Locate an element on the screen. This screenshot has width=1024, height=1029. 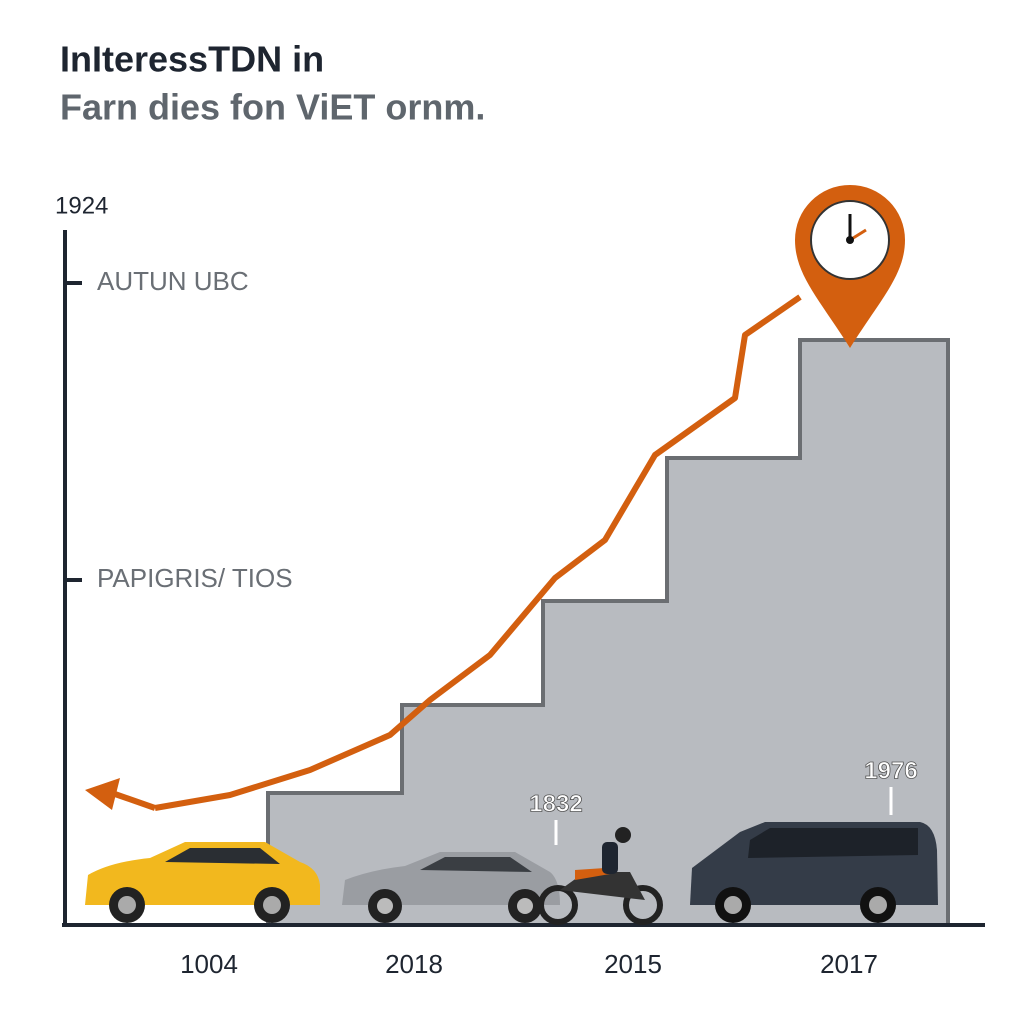
motorcycle is located at coordinates (600, 876).